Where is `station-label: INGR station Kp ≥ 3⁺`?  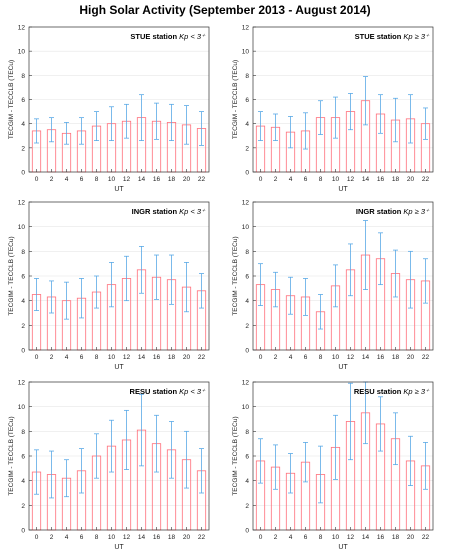 station-label: INGR station Kp ≥ 3⁺ is located at coordinates (393, 211).